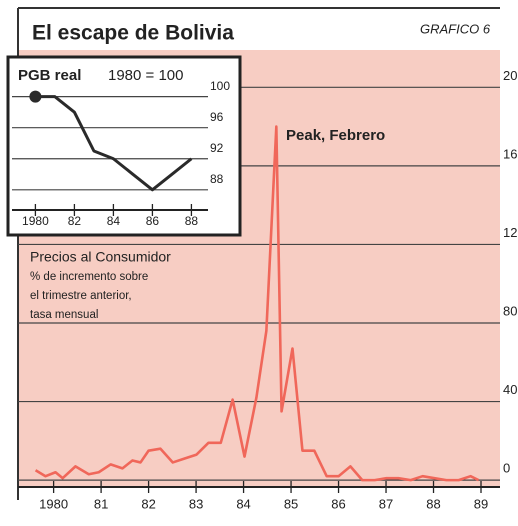  I want to click on y-tick-label: 160, so click(510, 153).